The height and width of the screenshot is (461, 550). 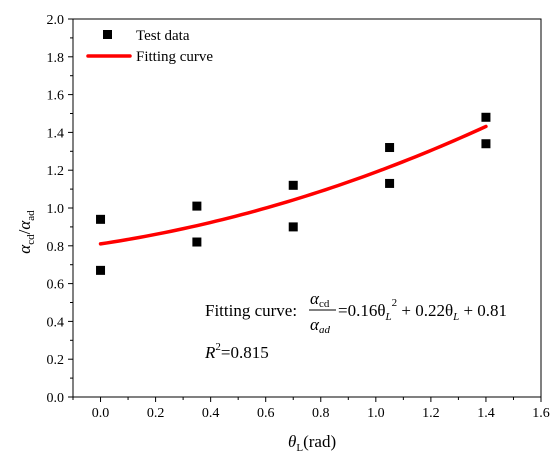 I want to click on x-tick-label: 1.4, so click(x=486, y=413).